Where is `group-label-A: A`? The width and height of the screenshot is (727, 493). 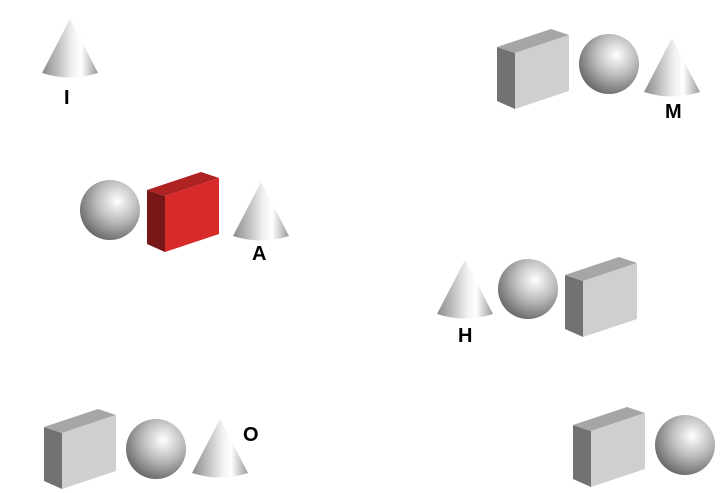
group-label-A: A is located at coordinates (259, 254).